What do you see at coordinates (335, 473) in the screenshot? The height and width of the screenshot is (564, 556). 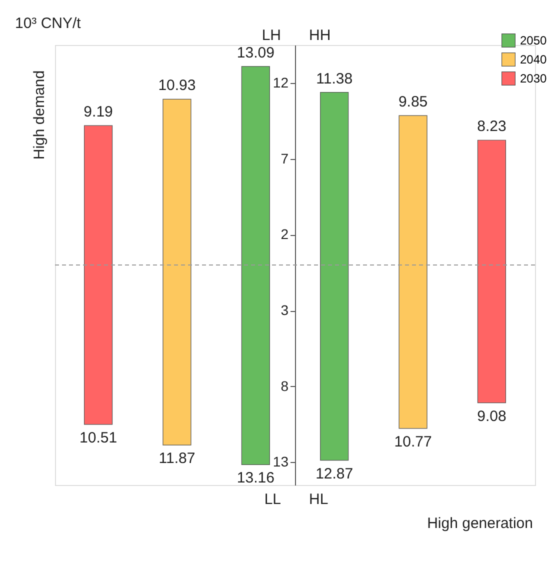 I see `annotation: 12.87` at bounding box center [335, 473].